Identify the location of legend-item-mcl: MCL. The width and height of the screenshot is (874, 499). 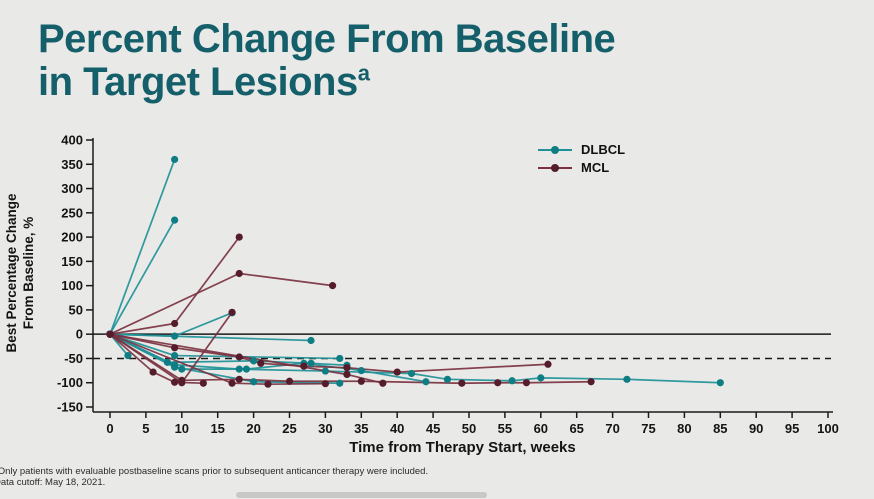
(581, 167).